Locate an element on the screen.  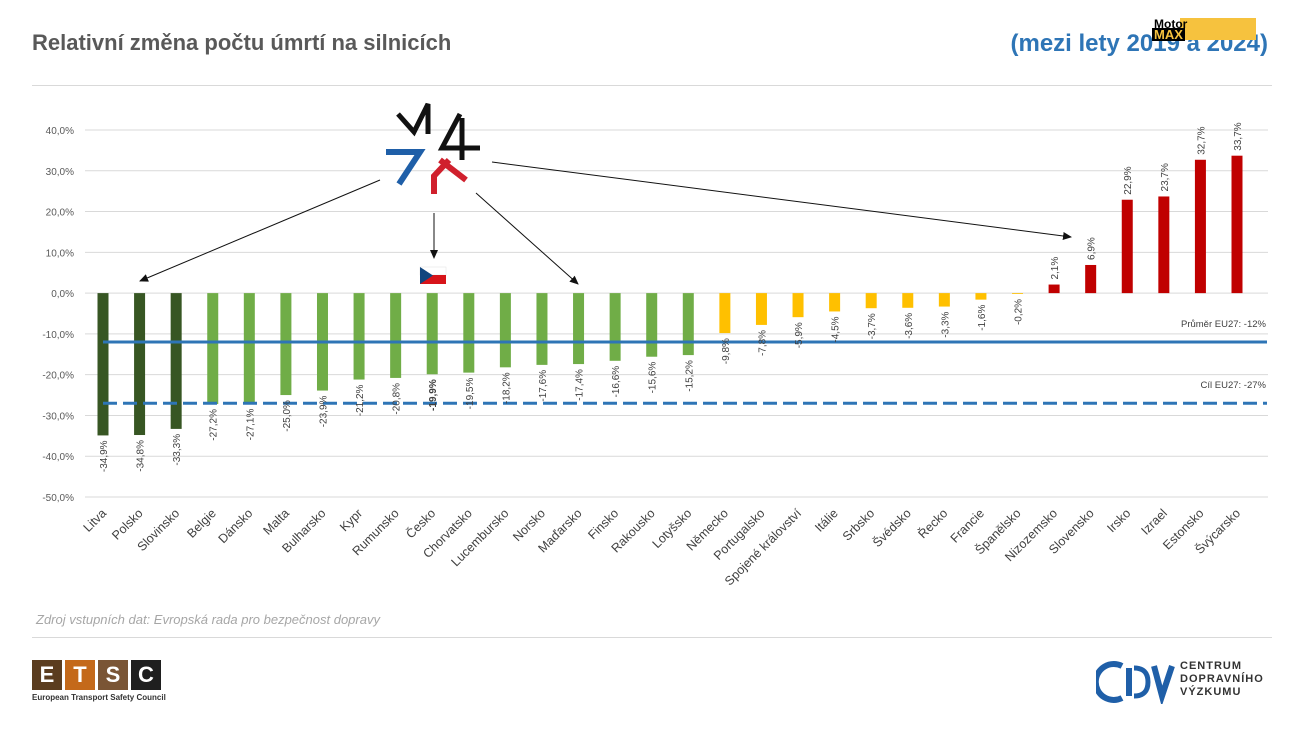
data-label: -16,6% is located at coordinates (616, 382).